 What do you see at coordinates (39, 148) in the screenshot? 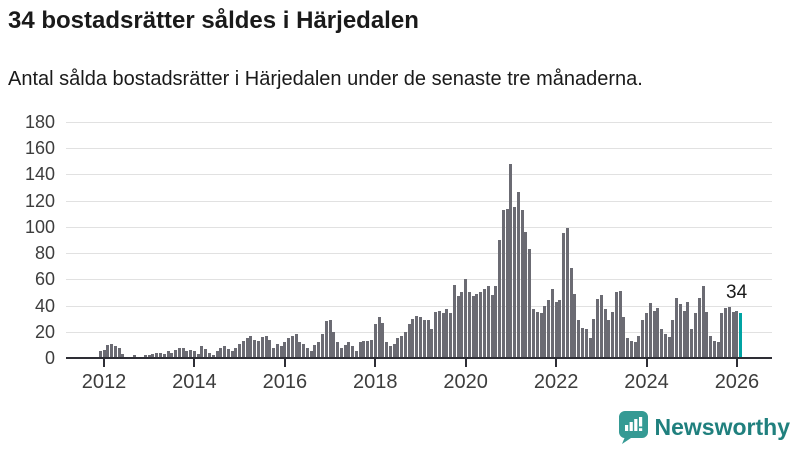
I see `y-tick-label: 160` at bounding box center [39, 148].